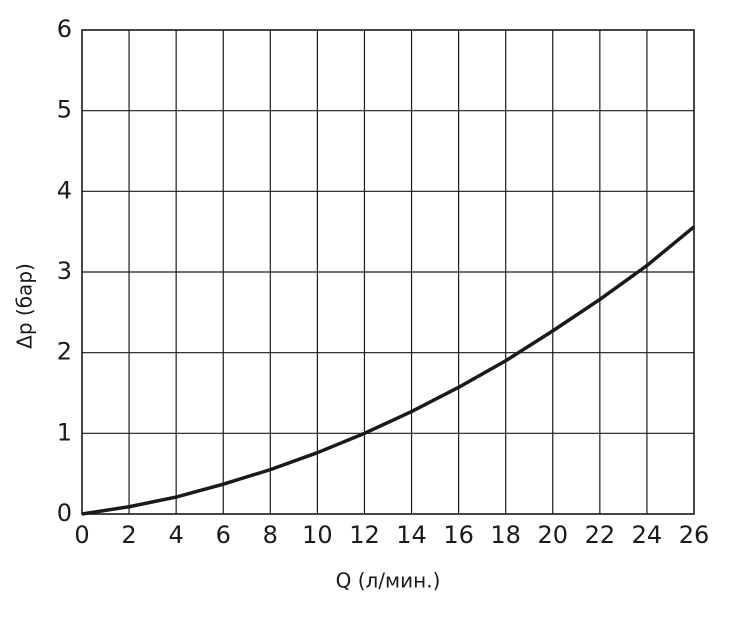  Describe the element at coordinates (176, 535) in the screenshot. I see `x-tick-label: 4` at that location.